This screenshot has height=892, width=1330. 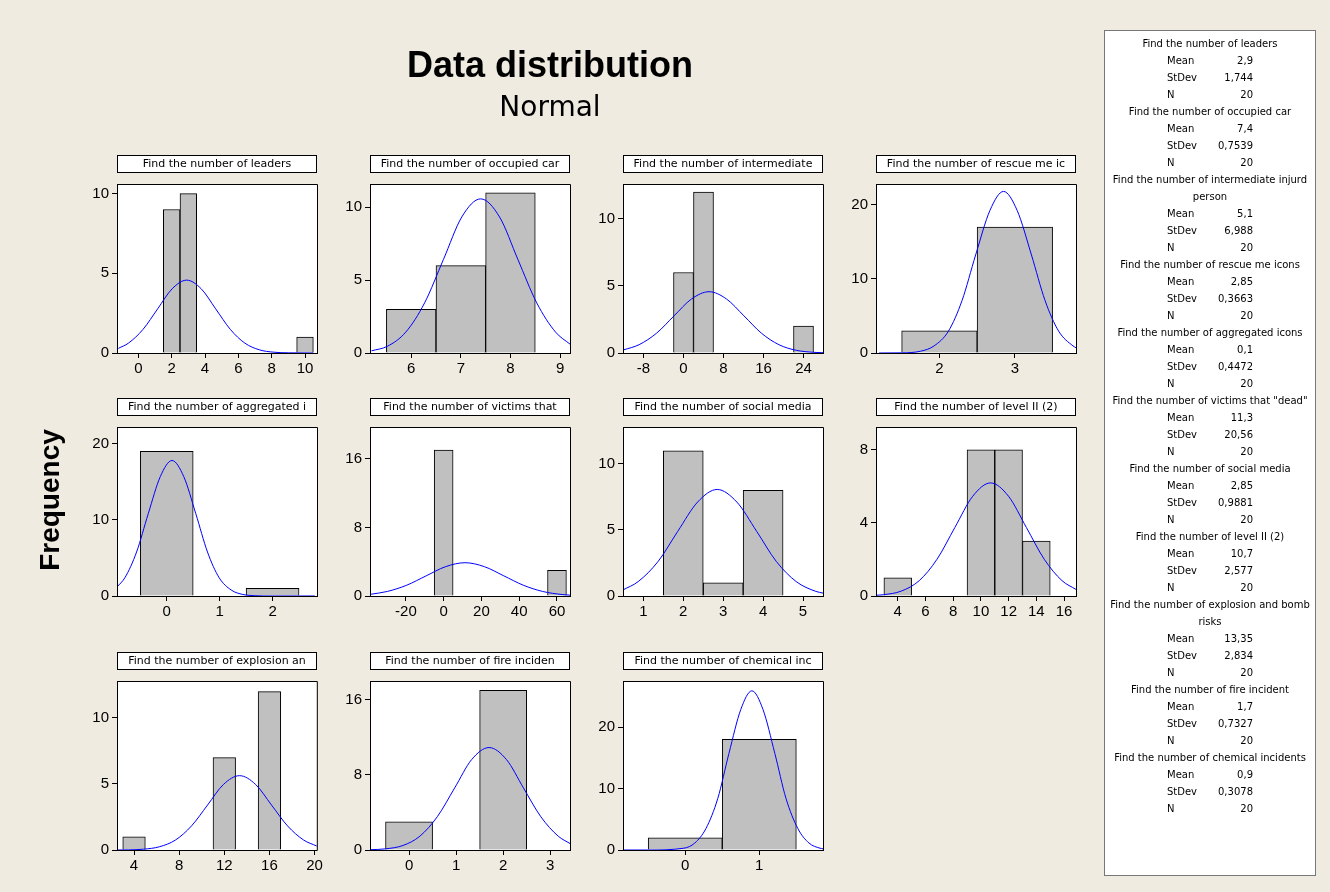 I want to click on x-tick-label: 40, so click(x=519, y=611).